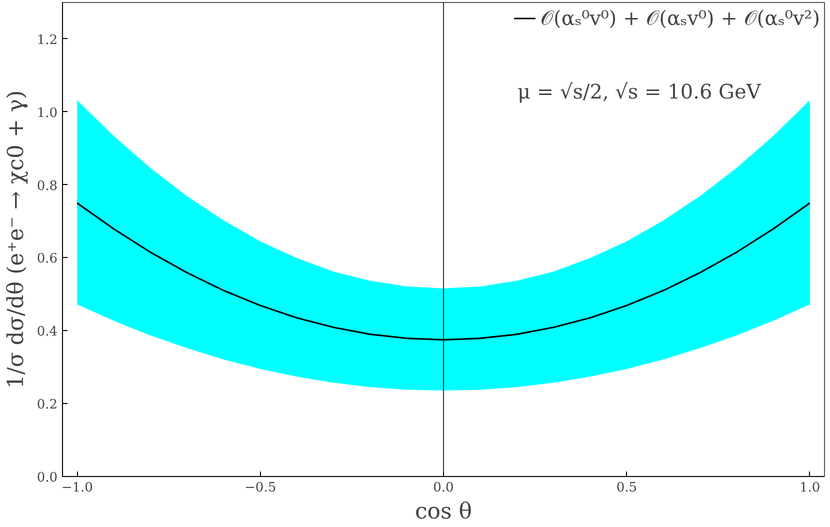 The height and width of the screenshot is (527, 830). I want to click on y-tick-label: 0.4, so click(47, 332).